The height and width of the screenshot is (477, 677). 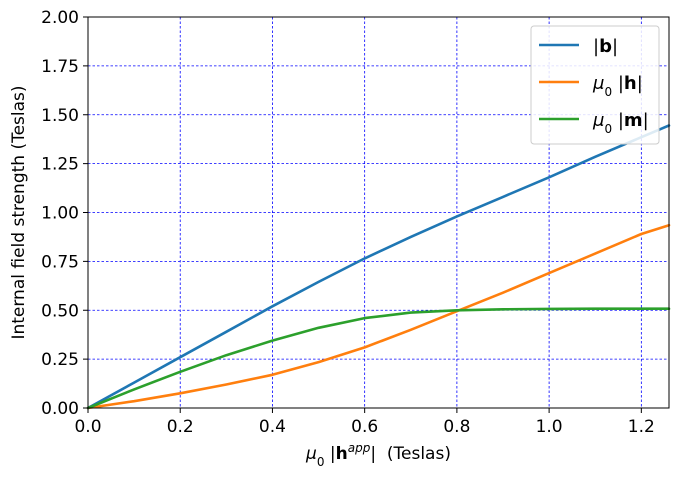 What do you see at coordinates (605, 46) in the screenshot?
I see `legend-label: |b|` at bounding box center [605, 46].